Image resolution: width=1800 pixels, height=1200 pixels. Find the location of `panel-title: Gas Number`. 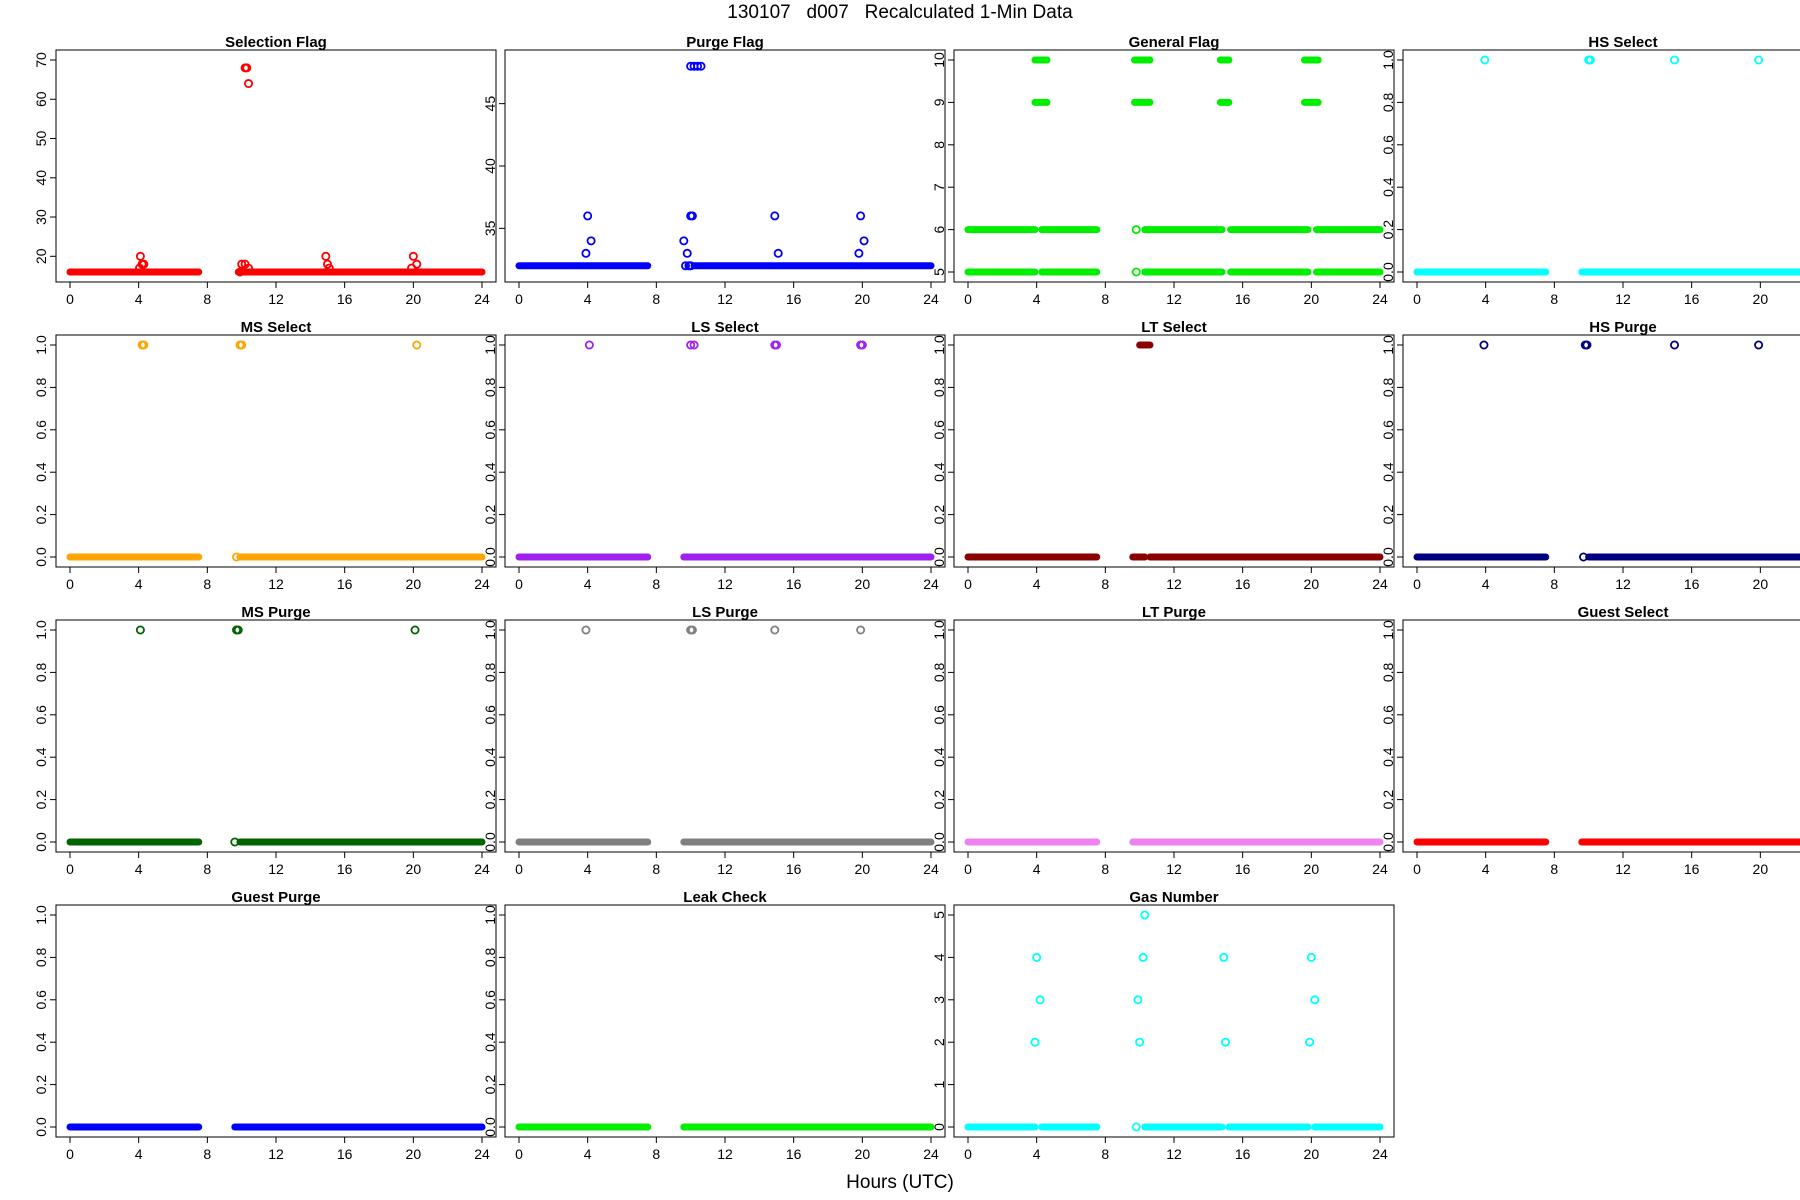

panel-title: Gas Number is located at coordinates (1173, 897).